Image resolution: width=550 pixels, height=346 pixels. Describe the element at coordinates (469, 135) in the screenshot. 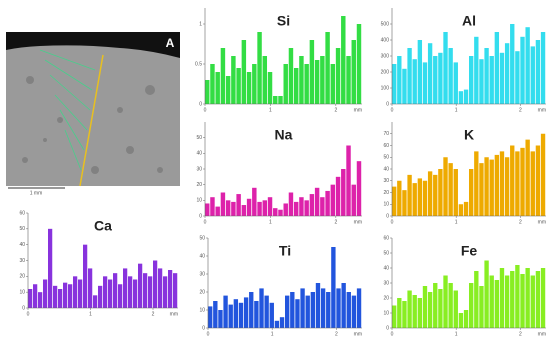

I see `chart-title: K` at that location.